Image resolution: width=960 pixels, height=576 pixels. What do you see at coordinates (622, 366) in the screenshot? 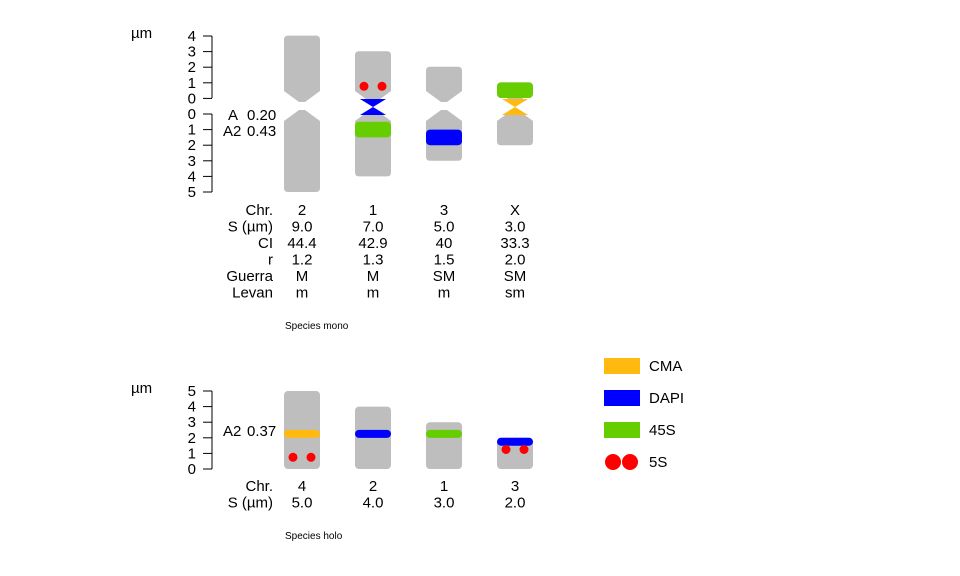
I see `legend-cma-swatch` at bounding box center [622, 366].